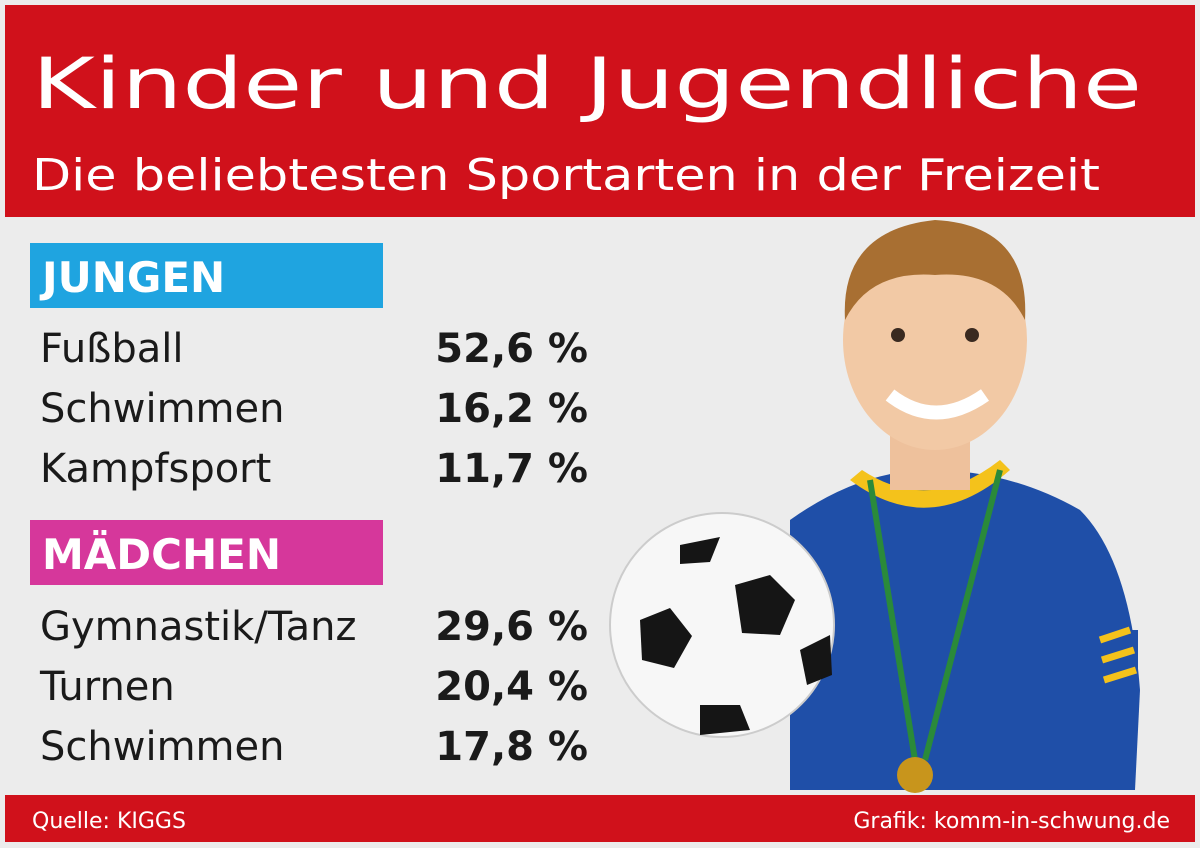 This screenshot has height=848, width=1200. What do you see at coordinates (511, 627) in the screenshot?
I see `sport-value: 29,6 %` at bounding box center [511, 627].